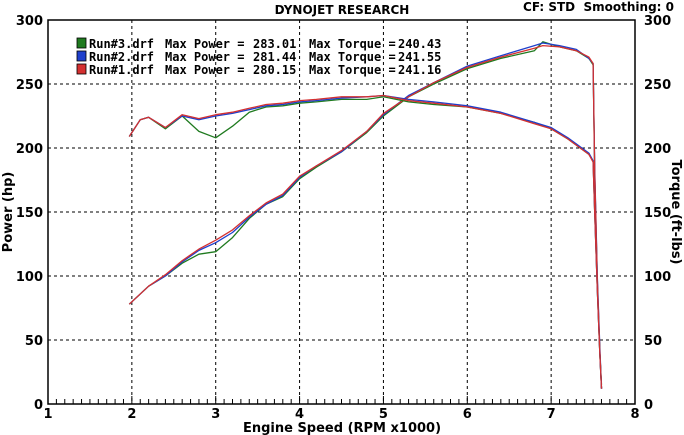 This screenshot has width=684, height=435. Describe the element at coordinates (299, 414) in the screenshot. I see `x-tick-label: 4` at that location.